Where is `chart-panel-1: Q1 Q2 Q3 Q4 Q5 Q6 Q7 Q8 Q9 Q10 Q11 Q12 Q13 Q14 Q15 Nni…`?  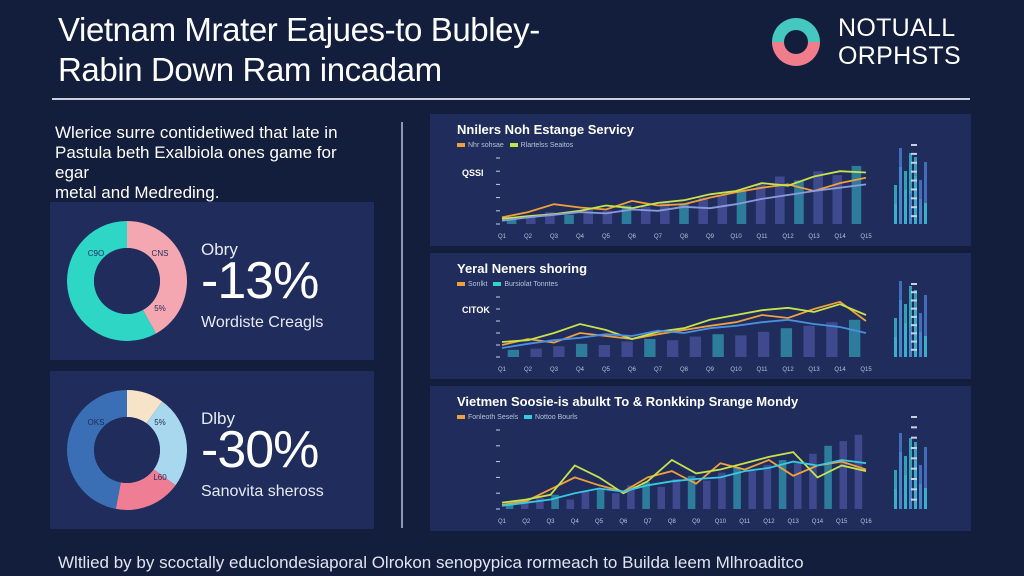
chart-panel-1: Q1 Q2 Q3 Q4 Q5 Q6 Q7 Q8 Q9 Q10 Q11 Q12 Q13 Q14 Q15 Nni… is located at coordinates (700, 180).